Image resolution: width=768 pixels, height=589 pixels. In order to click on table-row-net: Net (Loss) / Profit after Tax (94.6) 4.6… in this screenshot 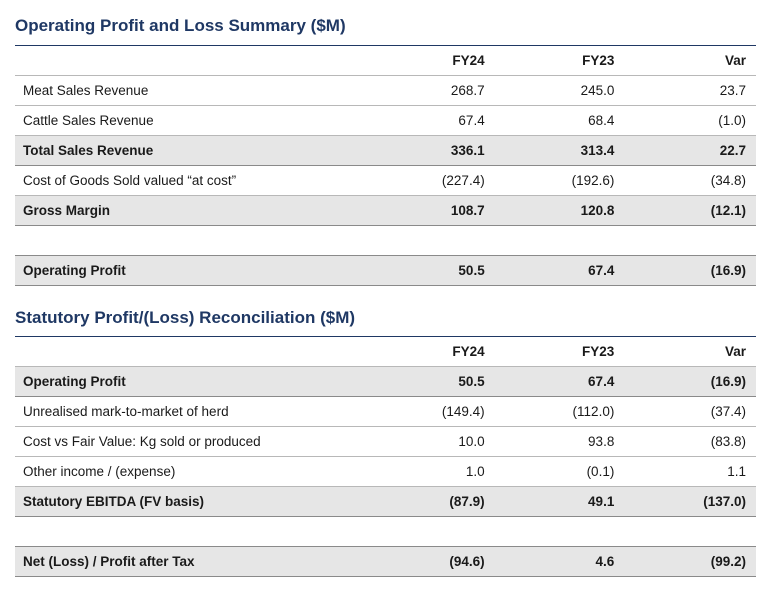, I will do `click(385, 561)`.